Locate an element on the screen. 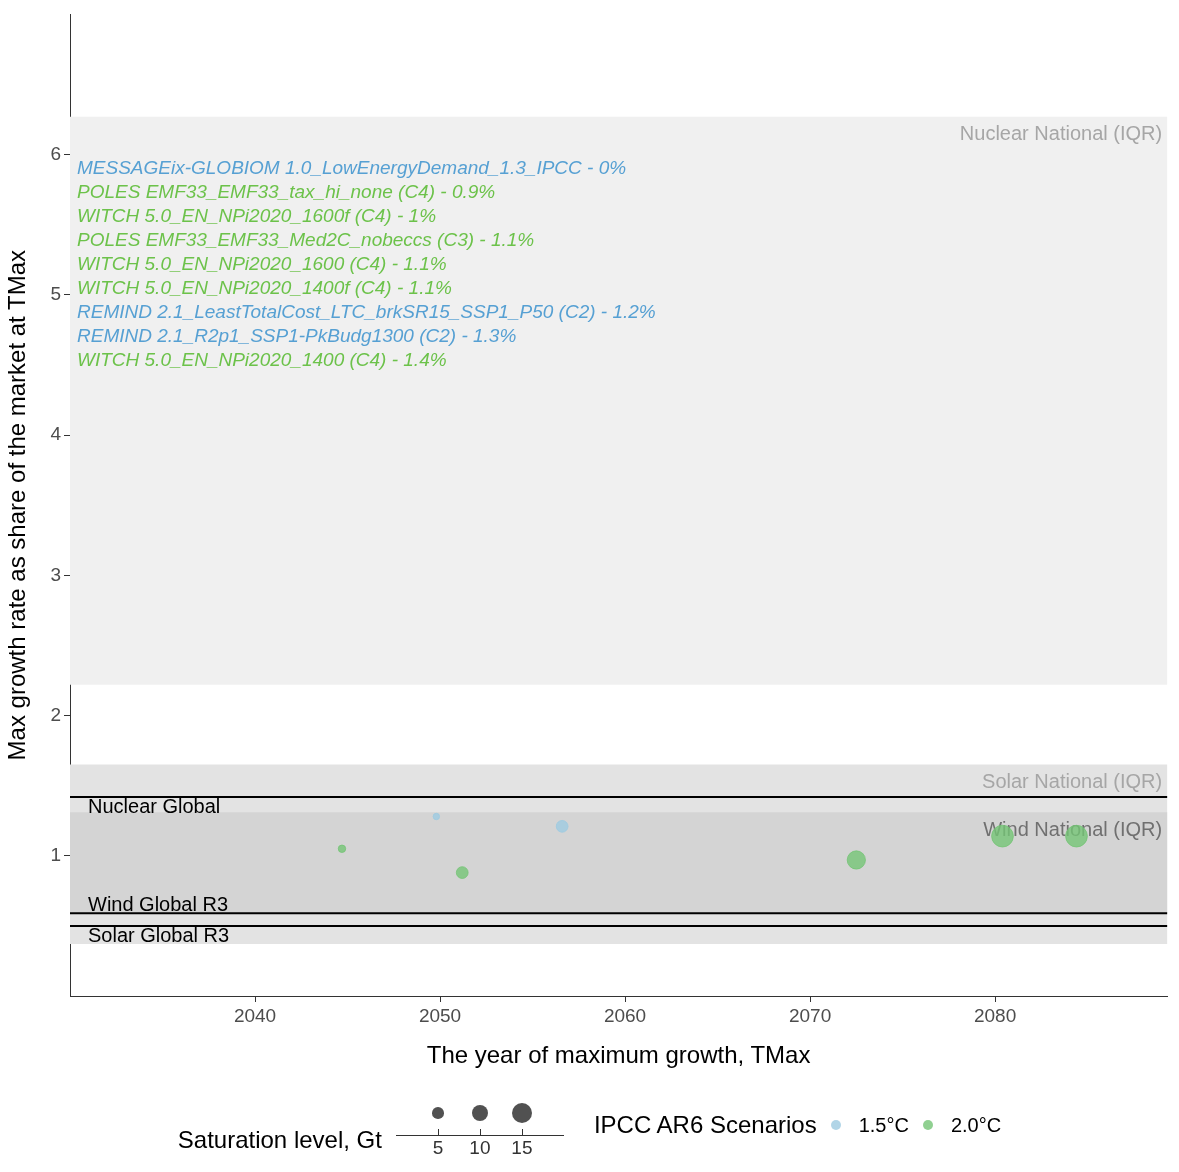 The width and height of the screenshot is (1179, 1172). annotation: POLES EMF33_EMF33_tax_hi_none (C4) - 0.9% is located at coordinates (286, 192).